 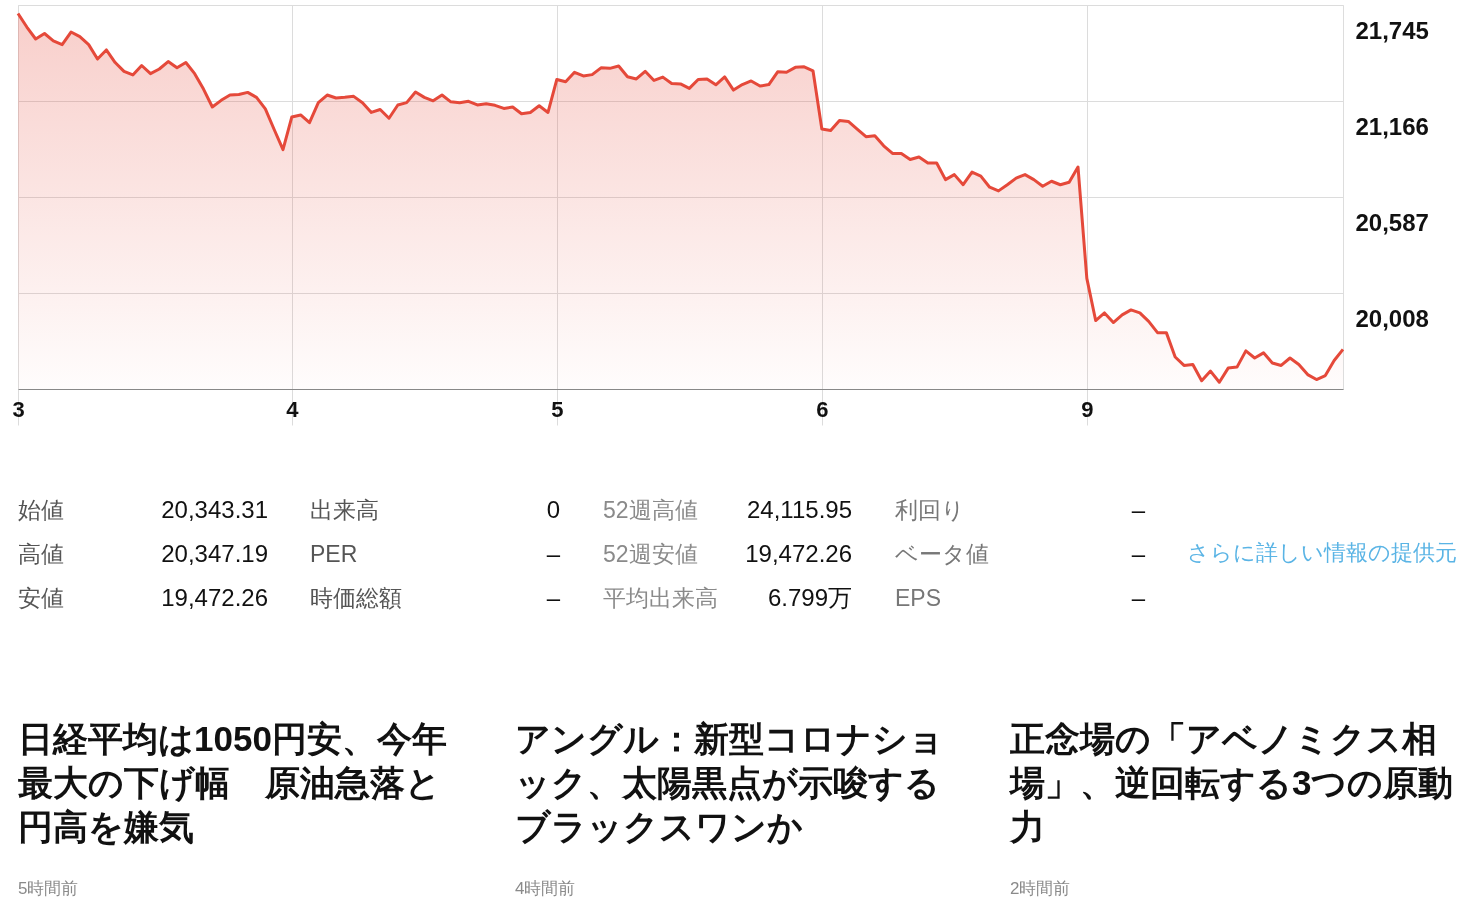 I want to click on text: 2時間前, so click(x=1040, y=888).